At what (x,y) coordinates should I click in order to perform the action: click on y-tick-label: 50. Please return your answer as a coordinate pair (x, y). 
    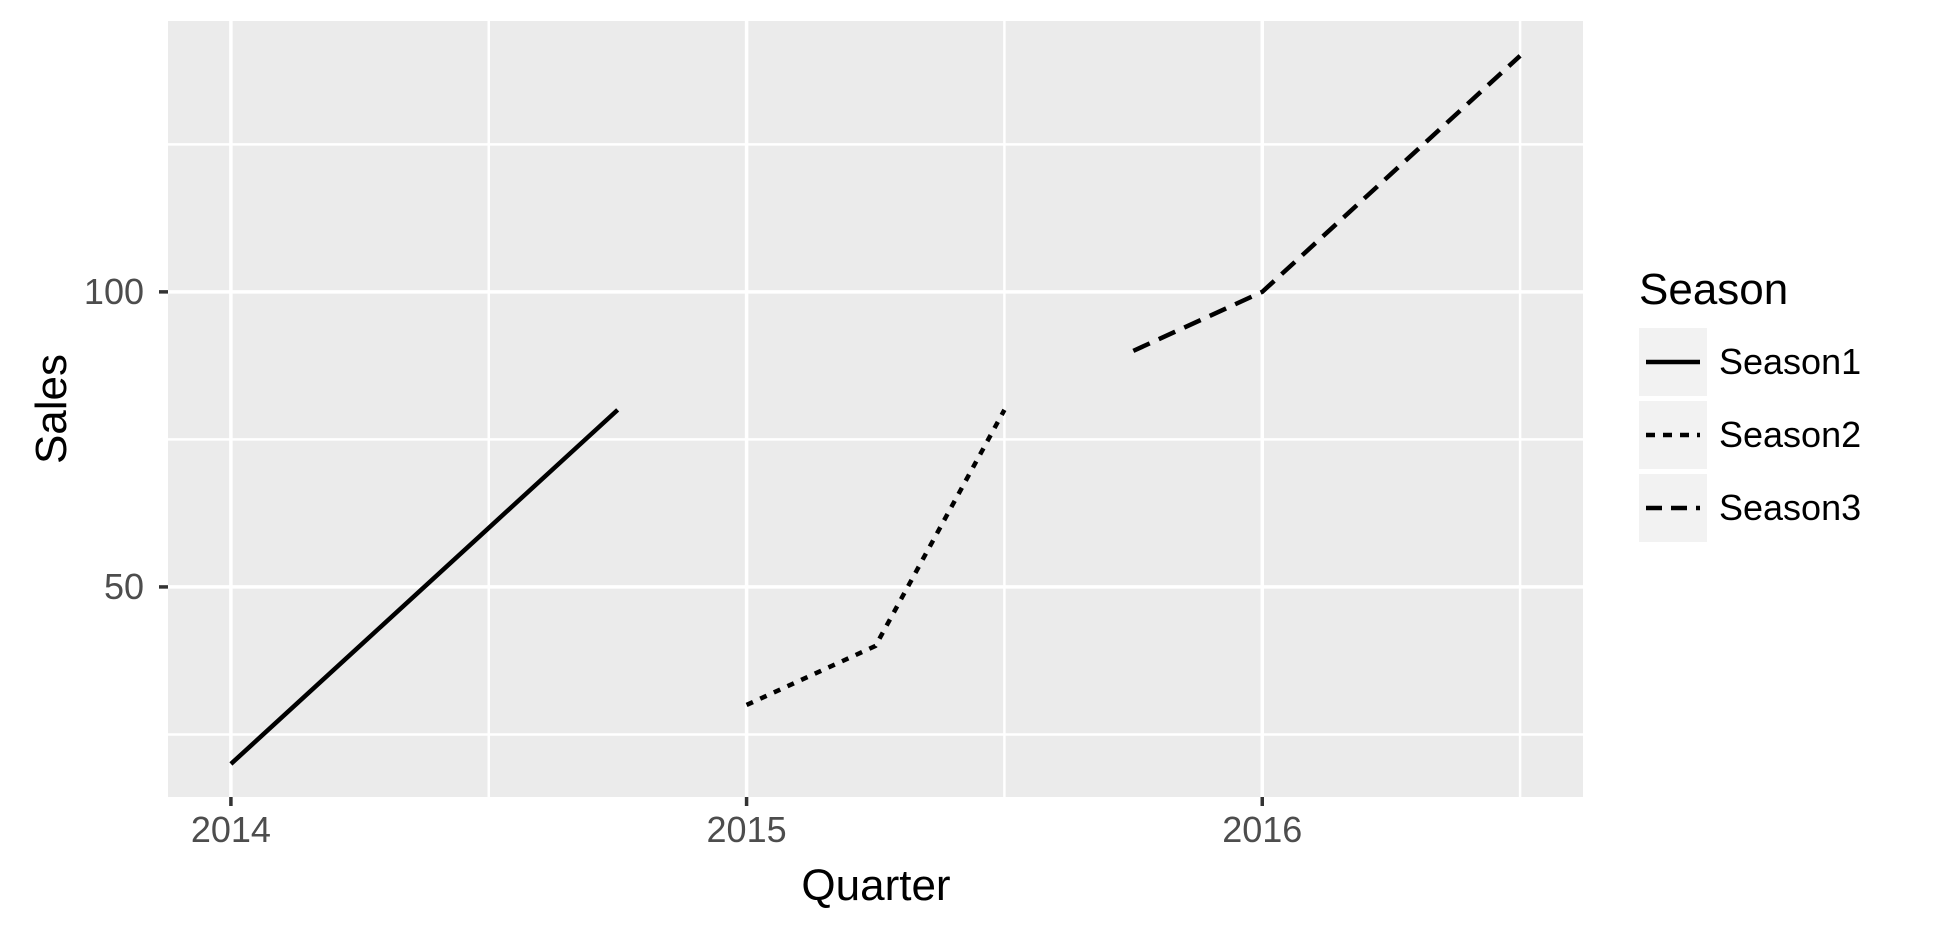
    Looking at the image, I should click on (123, 586).